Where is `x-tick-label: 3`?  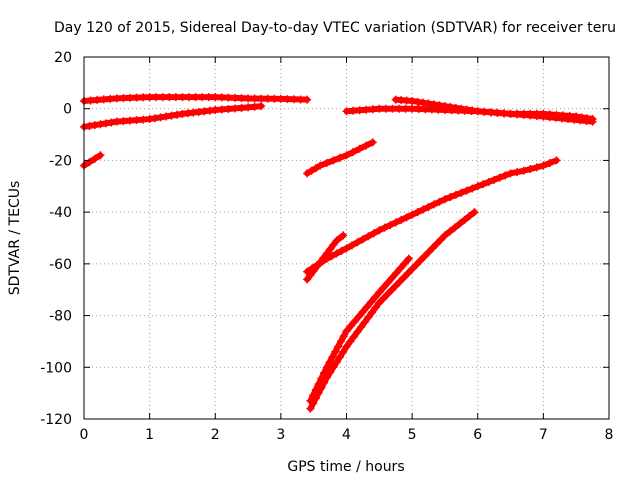 x-tick-label: 3 is located at coordinates (280, 435).